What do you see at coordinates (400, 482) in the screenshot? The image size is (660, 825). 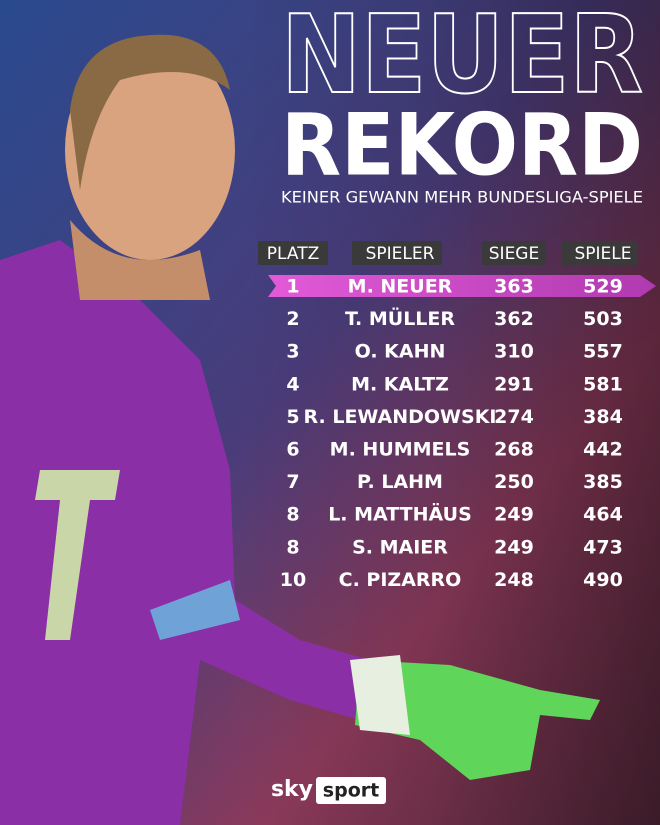 I see `table-cell: P. LAHM` at bounding box center [400, 482].